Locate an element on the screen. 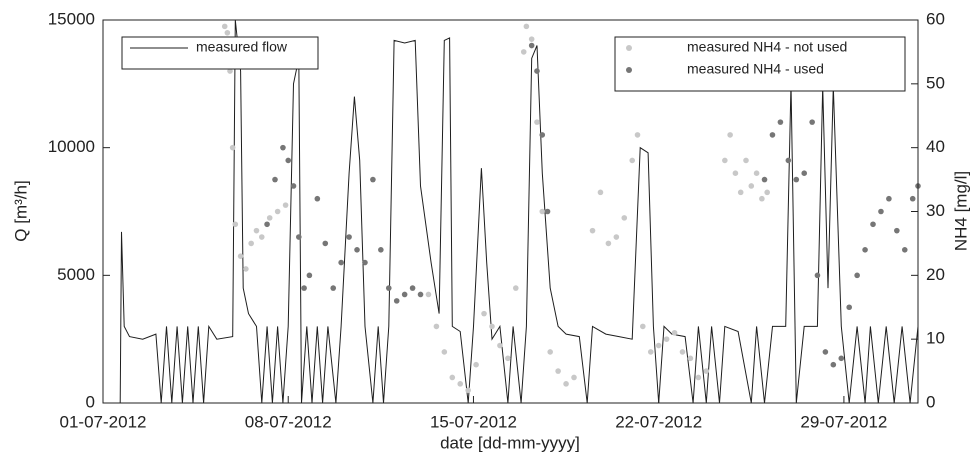 The width and height of the screenshot is (979, 459). y-tick-label: 15000 is located at coordinates (71, 18).